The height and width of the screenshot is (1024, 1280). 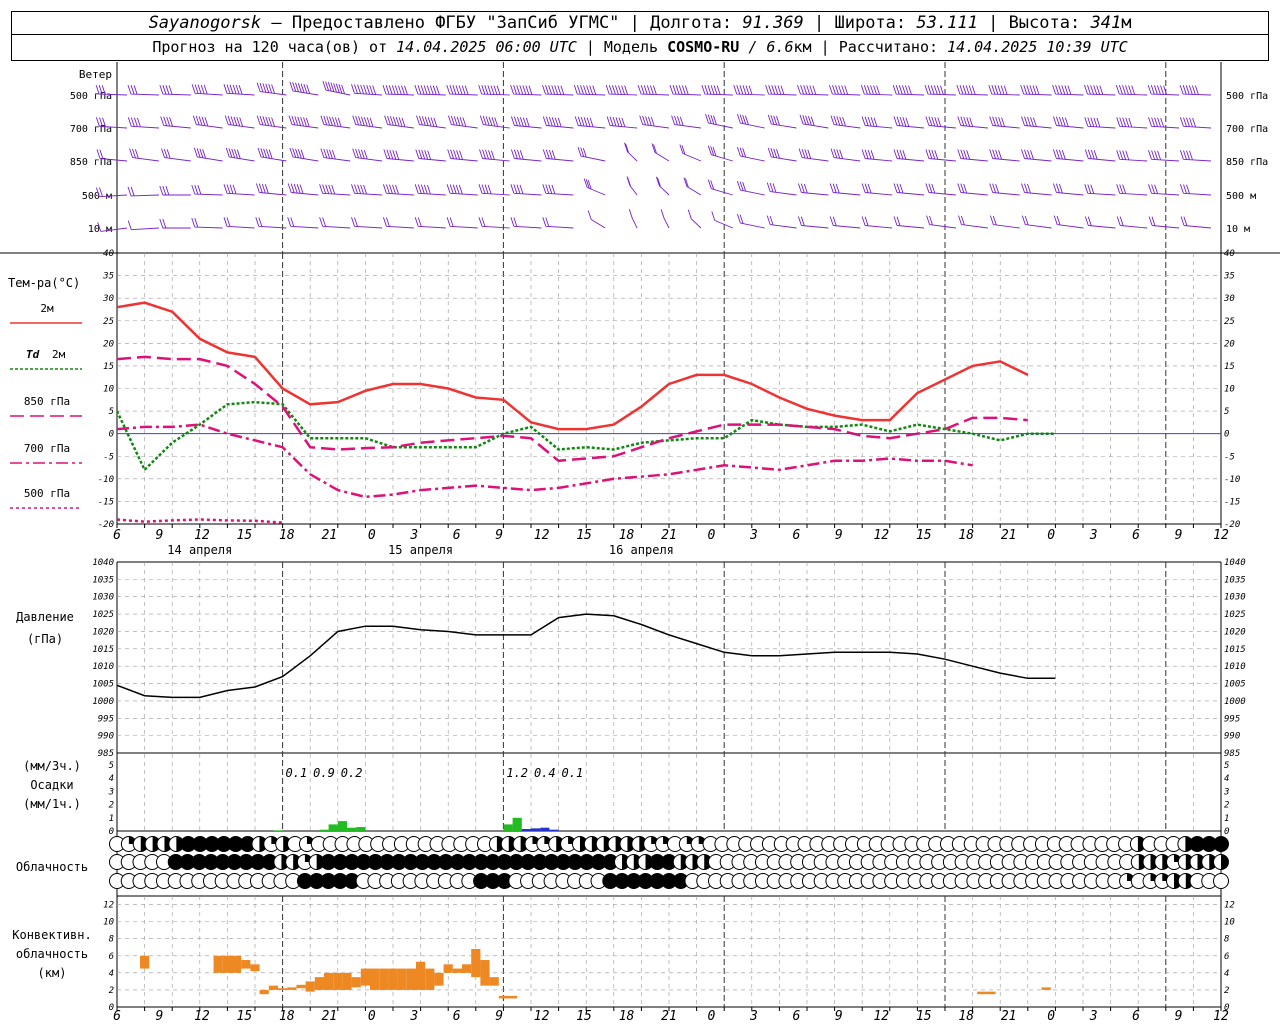 What do you see at coordinates (819, 23) in the screenshot?
I see `sep-2: |` at bounding box center [819, 23].